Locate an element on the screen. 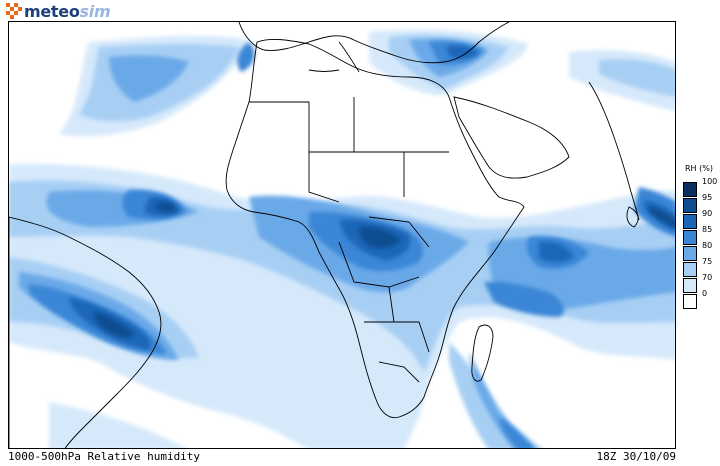 This screenshot has width=720, height=466. timestamp: 18Z 30/10/09 is located at coordinates (636, 456).